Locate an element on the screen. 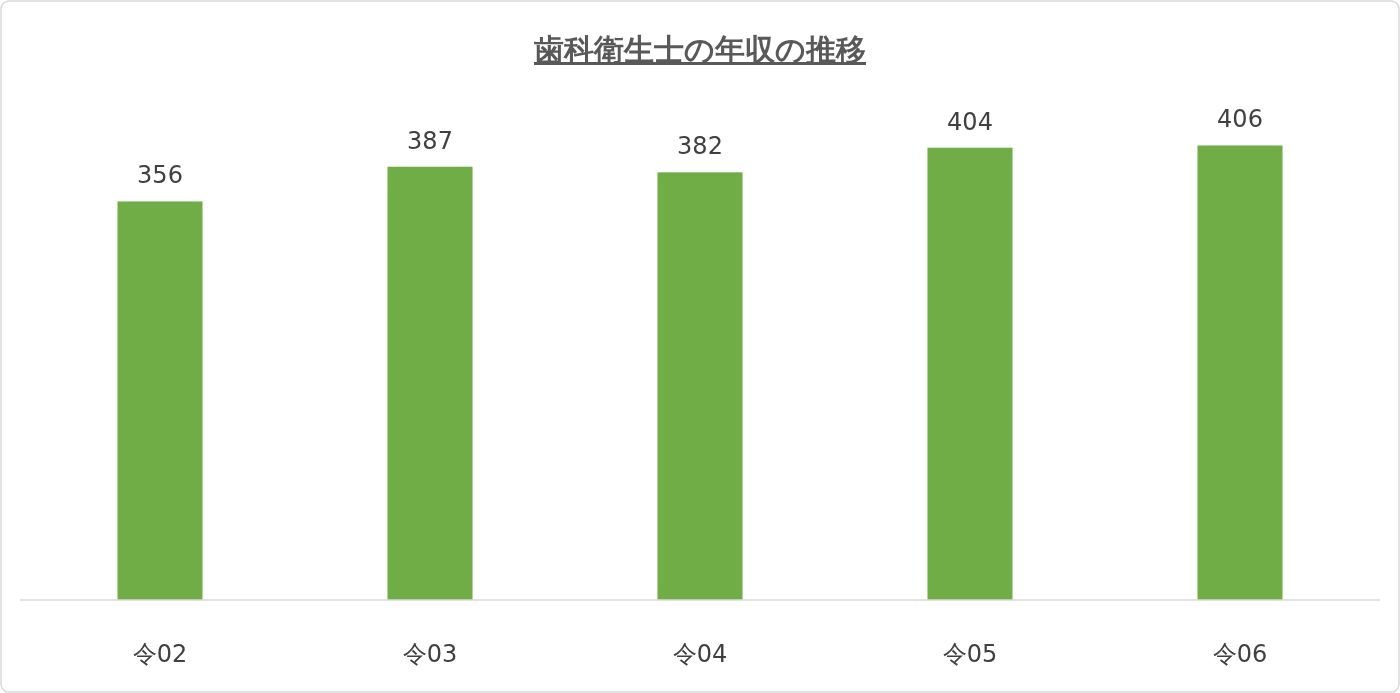  x-tick-label: 令03 is located at coordinates (430, 654).